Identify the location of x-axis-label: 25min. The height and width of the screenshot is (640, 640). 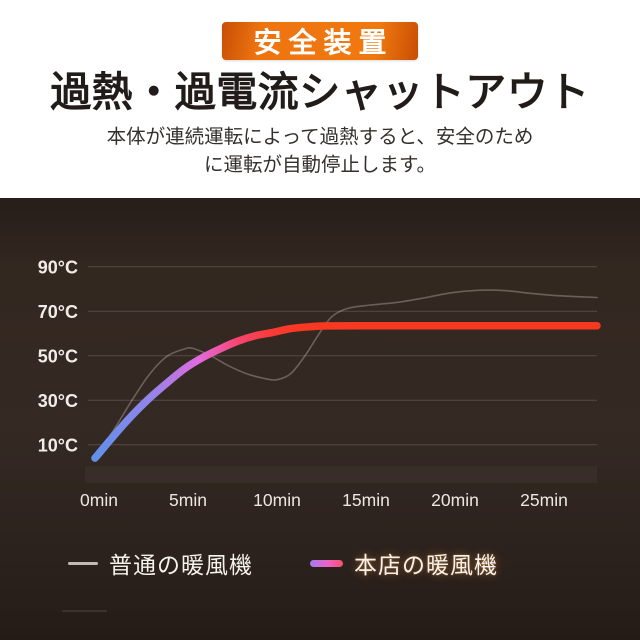
(544, 500).